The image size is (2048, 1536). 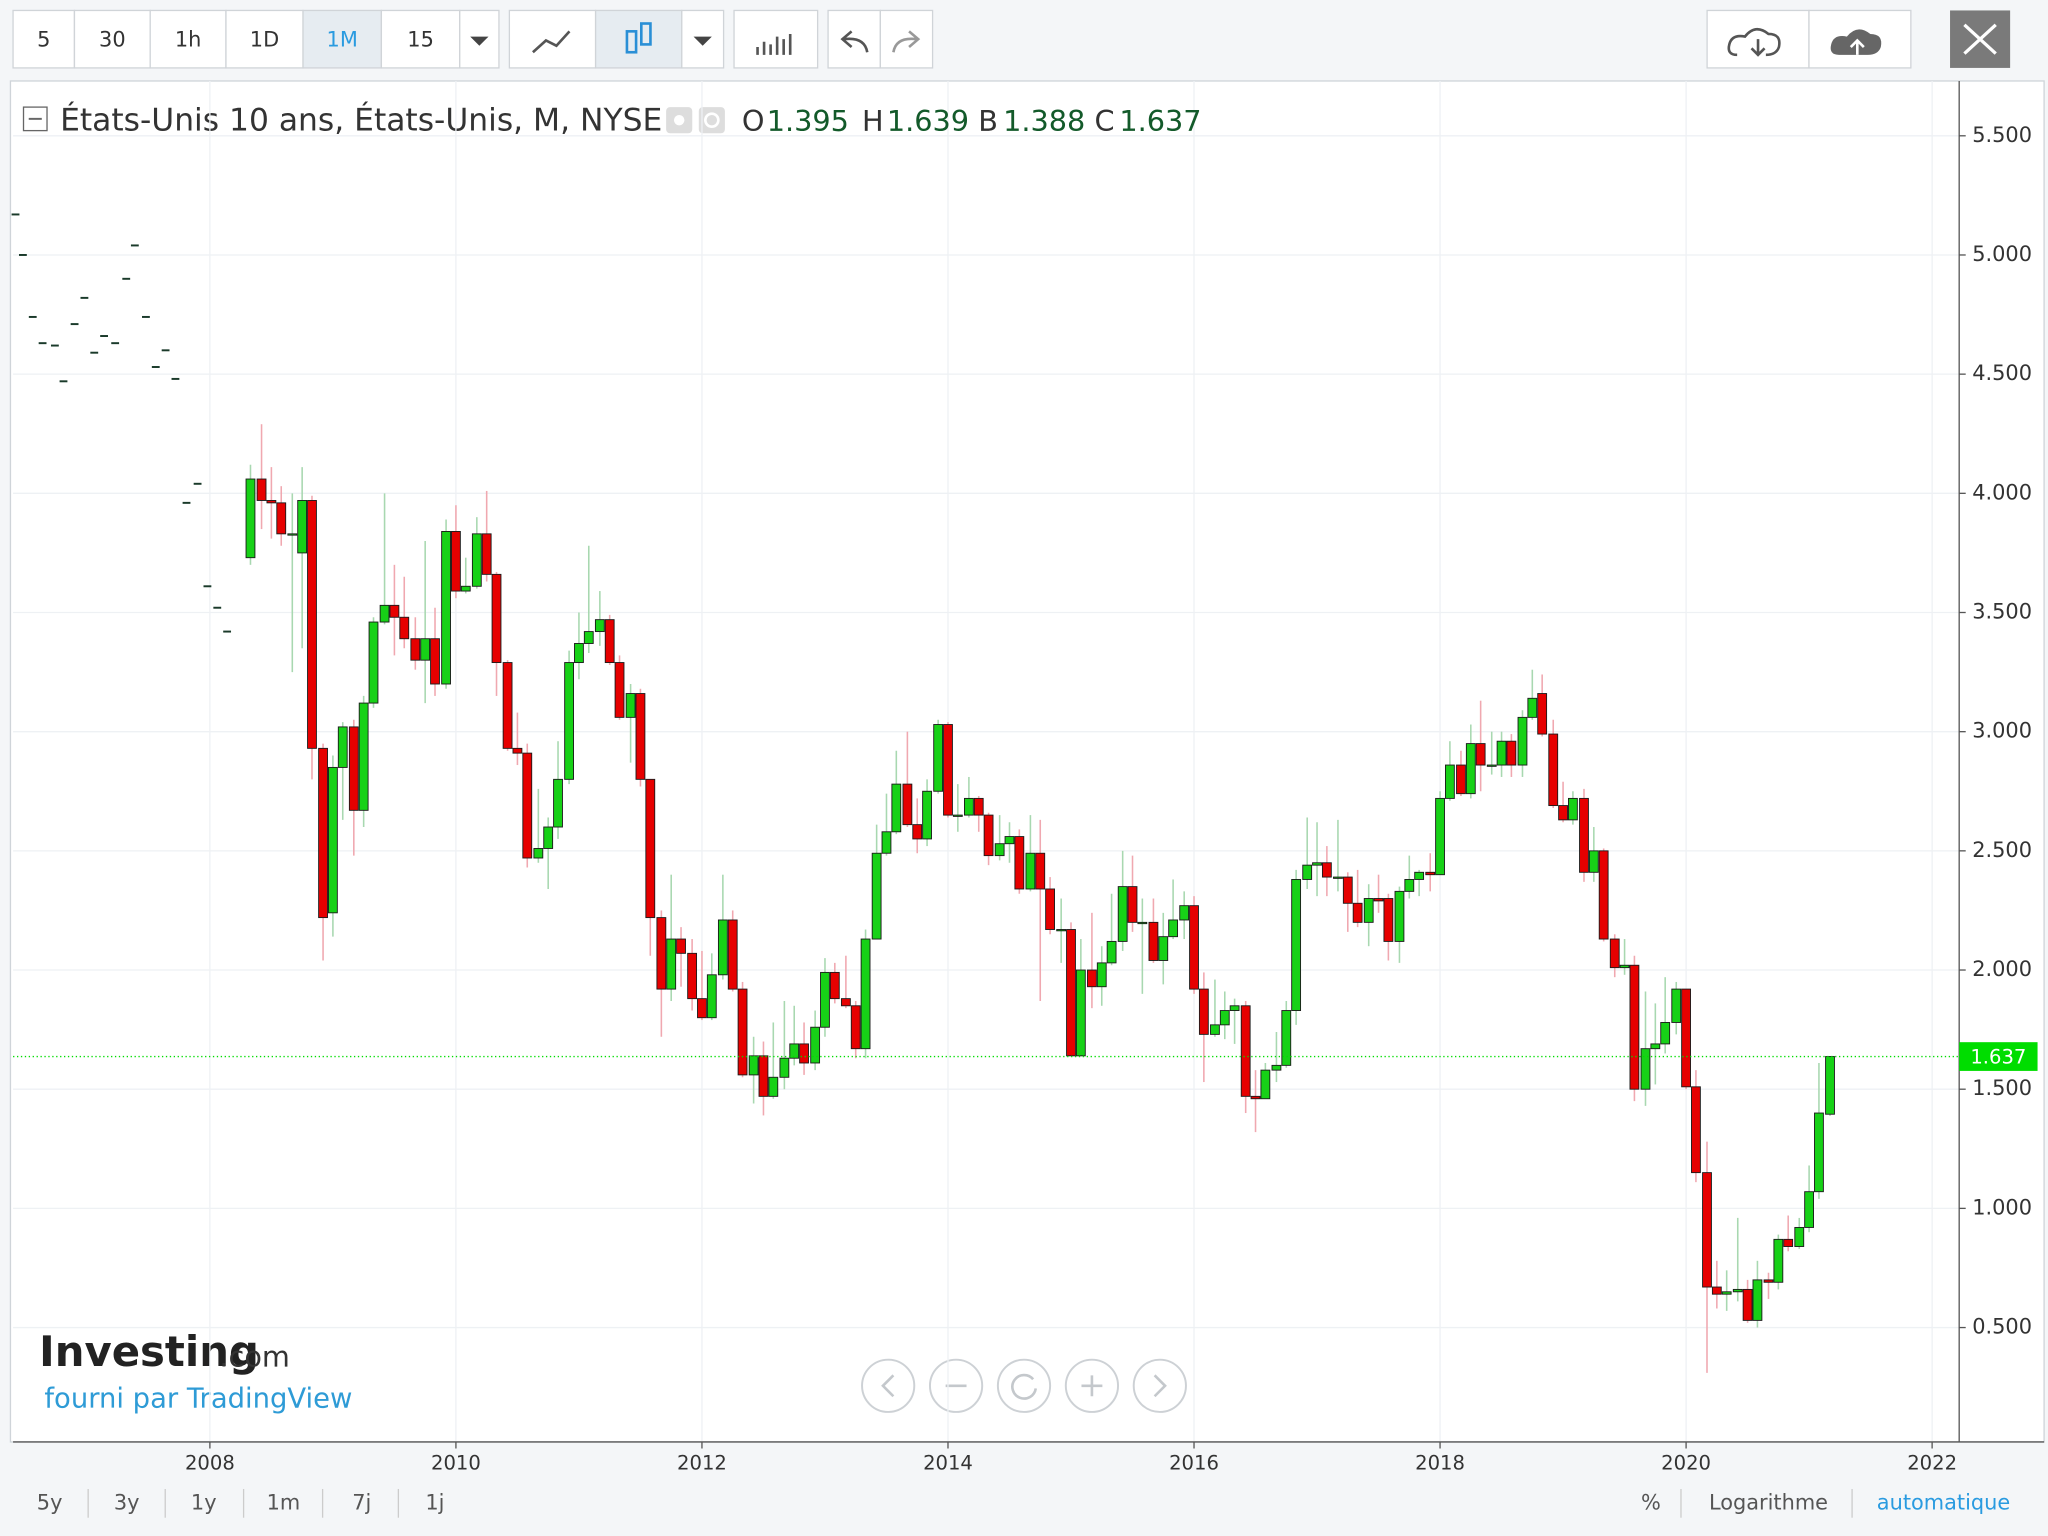 I want to click on scale-option: Logarithme, so click(x=1768, y=1502).